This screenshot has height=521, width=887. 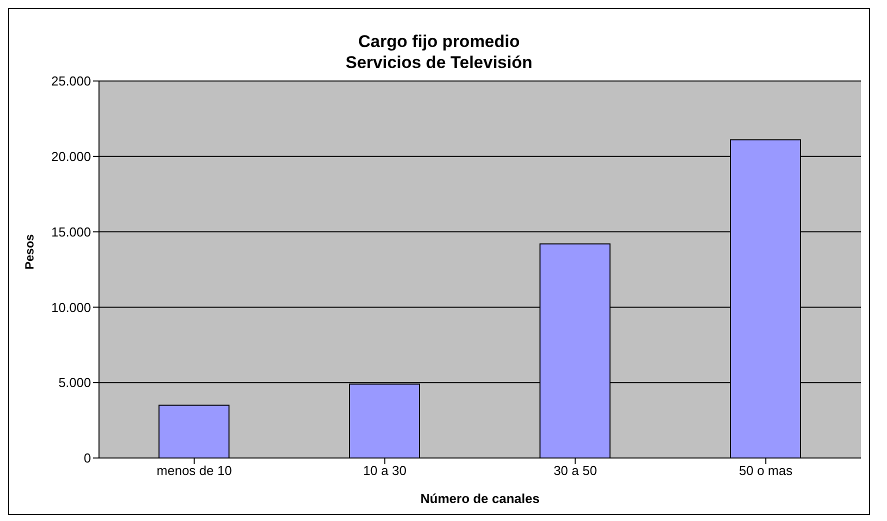 What do you see at coordinates (71, 307) in the screenshot?
I see `y-tick-label: 10.000` at bounding box center [71, 307].